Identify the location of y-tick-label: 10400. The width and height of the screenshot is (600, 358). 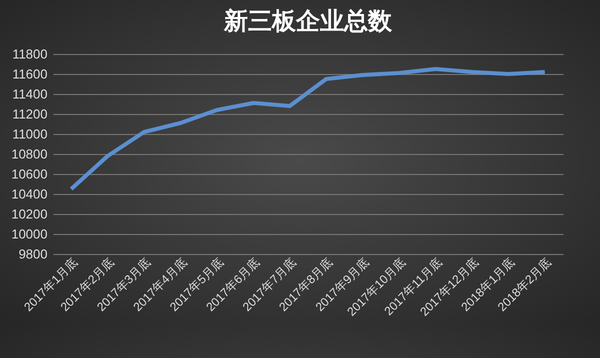
(29, 194).